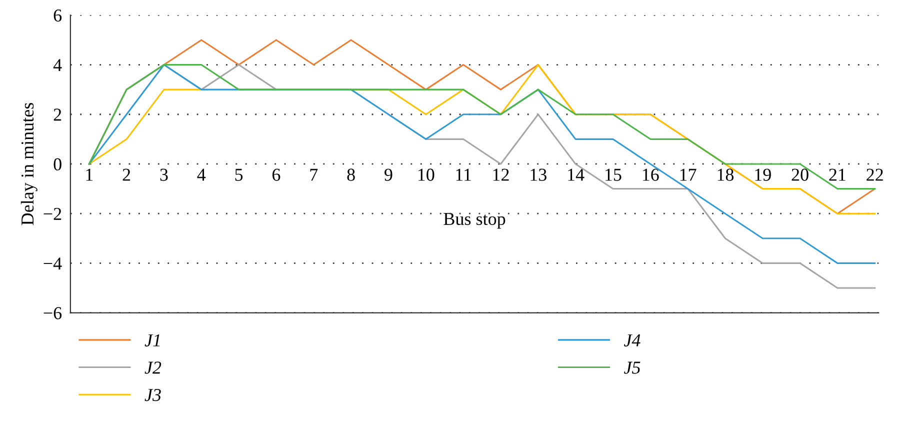  Describe the element at coordinates (29, 164) in the screenshot. I see `y-axis-title: Delay in minutes` at that location.